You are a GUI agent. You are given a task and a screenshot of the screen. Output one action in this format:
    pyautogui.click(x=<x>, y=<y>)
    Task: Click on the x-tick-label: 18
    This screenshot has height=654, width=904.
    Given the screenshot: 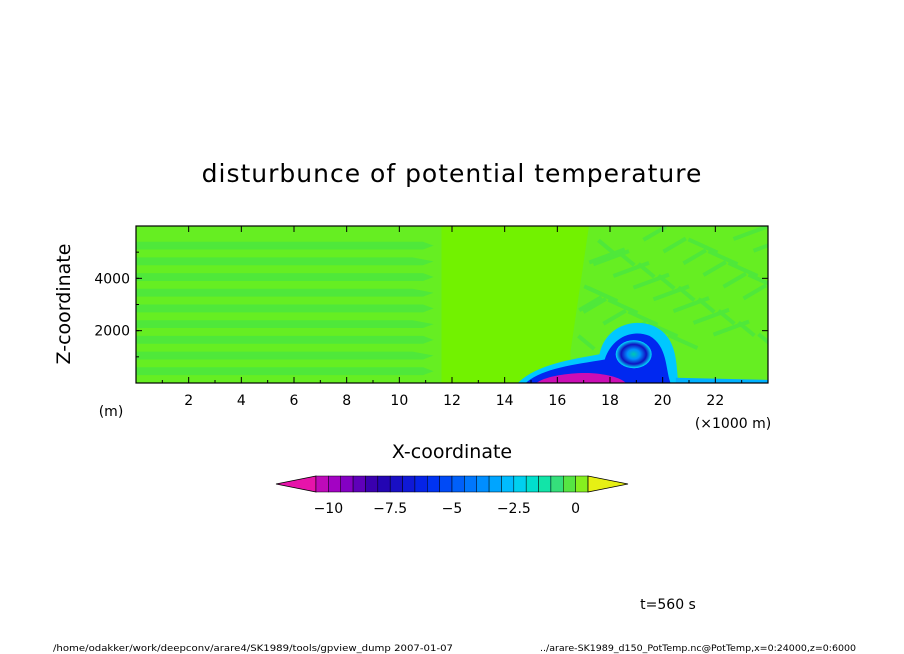 What is the action you would take?
    pyautogui.click(x=610, y=401)
    